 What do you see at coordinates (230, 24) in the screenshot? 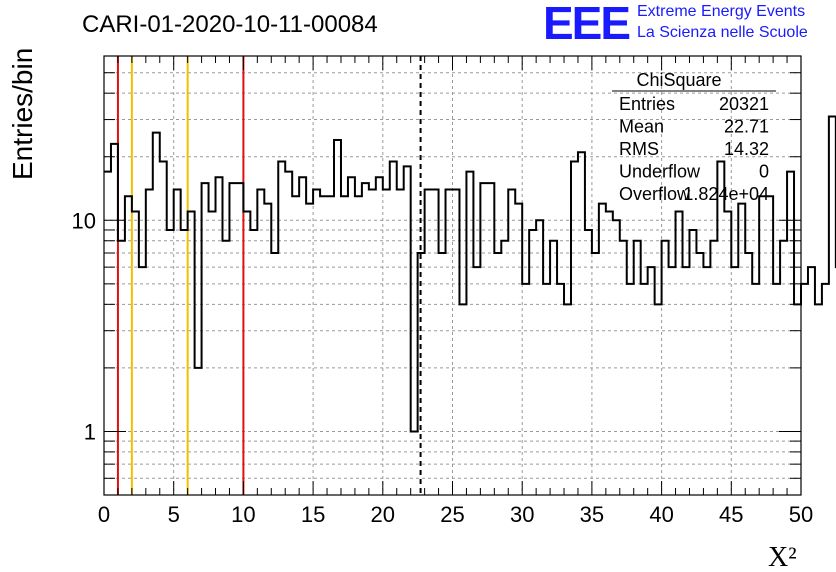
I see `run-title: CARI-01-2020-10-11-00084` at bounding box center [230, 24].